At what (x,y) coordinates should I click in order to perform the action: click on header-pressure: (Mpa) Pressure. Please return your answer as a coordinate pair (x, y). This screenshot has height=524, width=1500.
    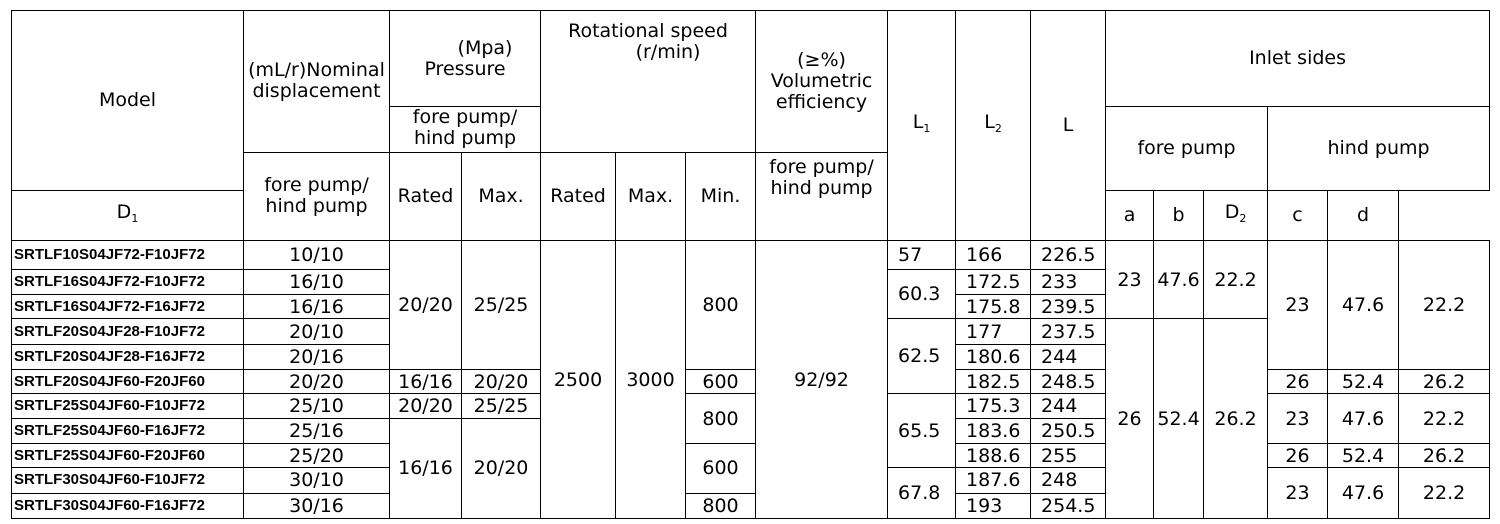
    Looking at the image, I should click on (465, 58).